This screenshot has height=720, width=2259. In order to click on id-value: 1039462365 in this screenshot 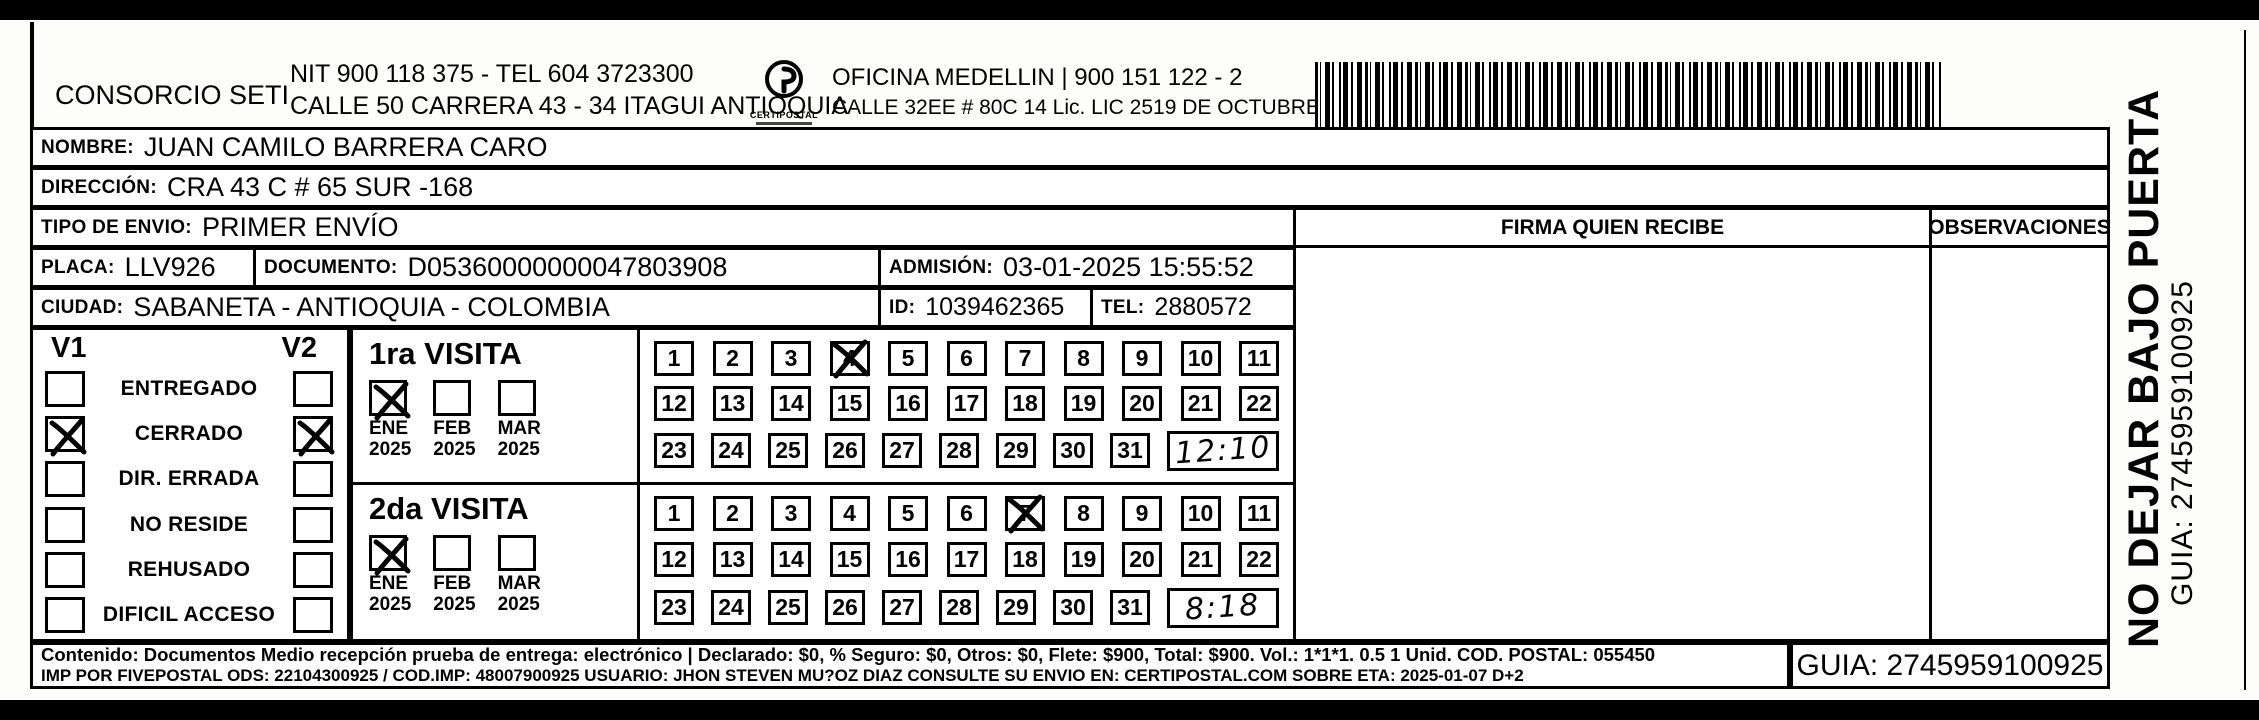, I will do `click(995, 307)`.